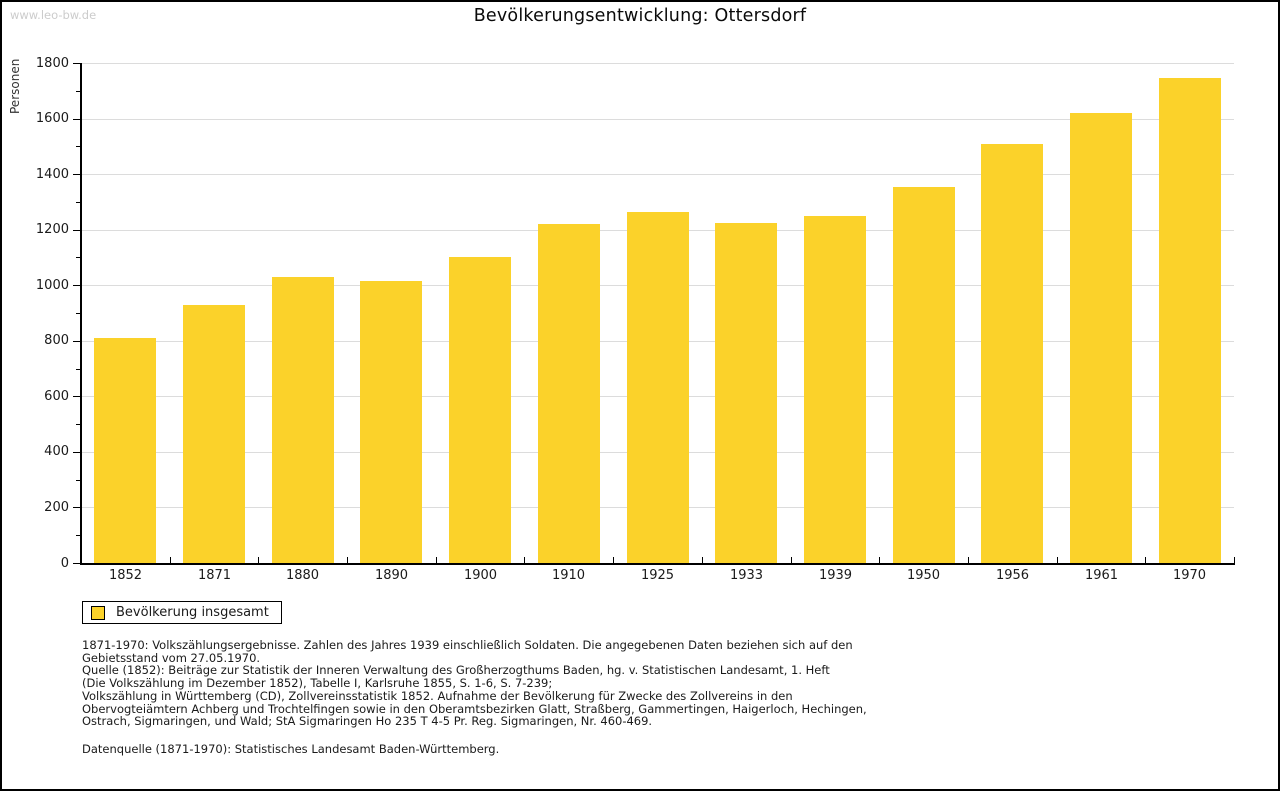 The image size is (1280, 791). Describe the element at coordinates (64, 563) in the screenshot. I see `y-tick-label: 0` at that location.